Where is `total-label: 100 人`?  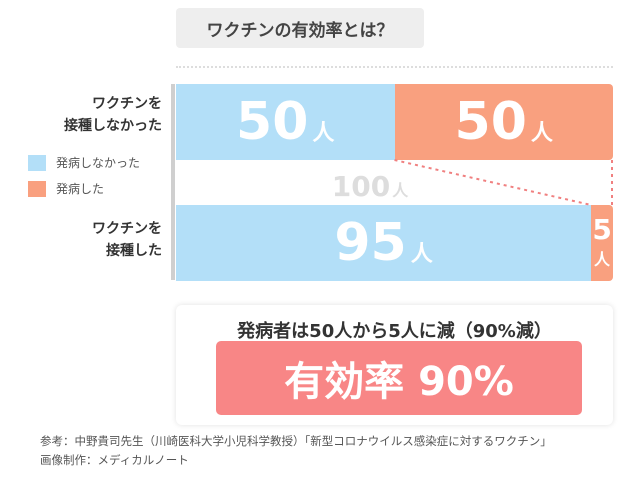 total-label: 100 人 is located at coordinates (370, 186).